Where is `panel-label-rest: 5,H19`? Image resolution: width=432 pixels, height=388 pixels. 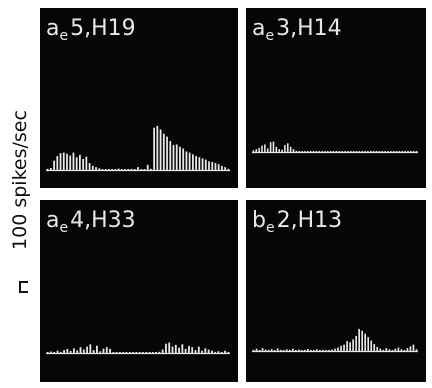
panel-label-rest: 5,H19 is located at coordinates (103, 28).